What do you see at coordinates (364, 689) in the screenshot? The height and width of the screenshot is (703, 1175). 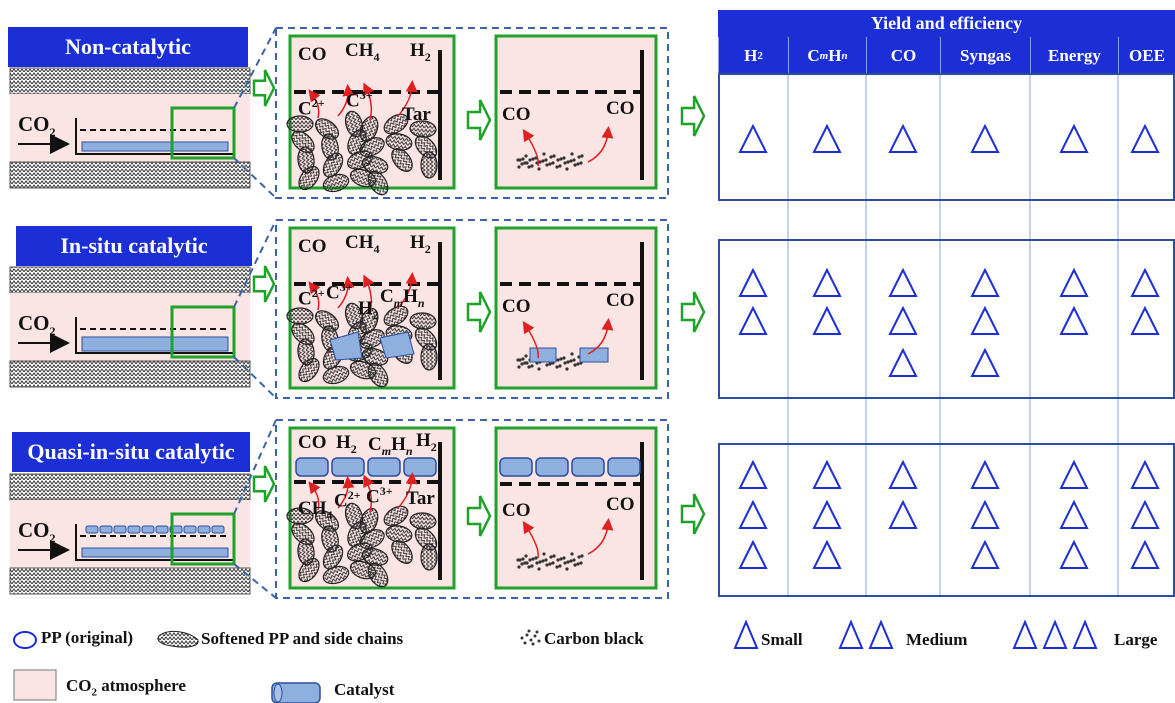 I see `legend-catalyst-label: Catalyst` at bounding box center [364, 689].